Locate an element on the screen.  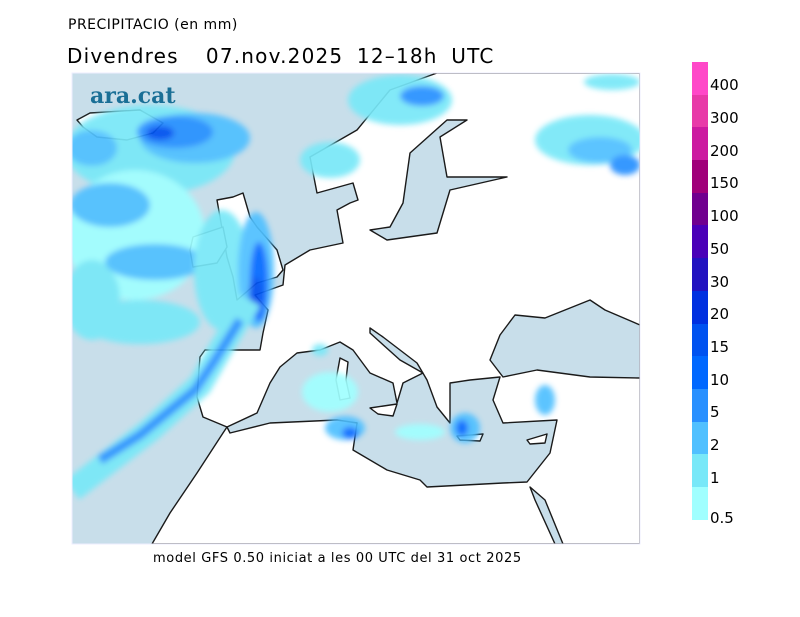
color-legend-bar is located at coordinates (700, 291).